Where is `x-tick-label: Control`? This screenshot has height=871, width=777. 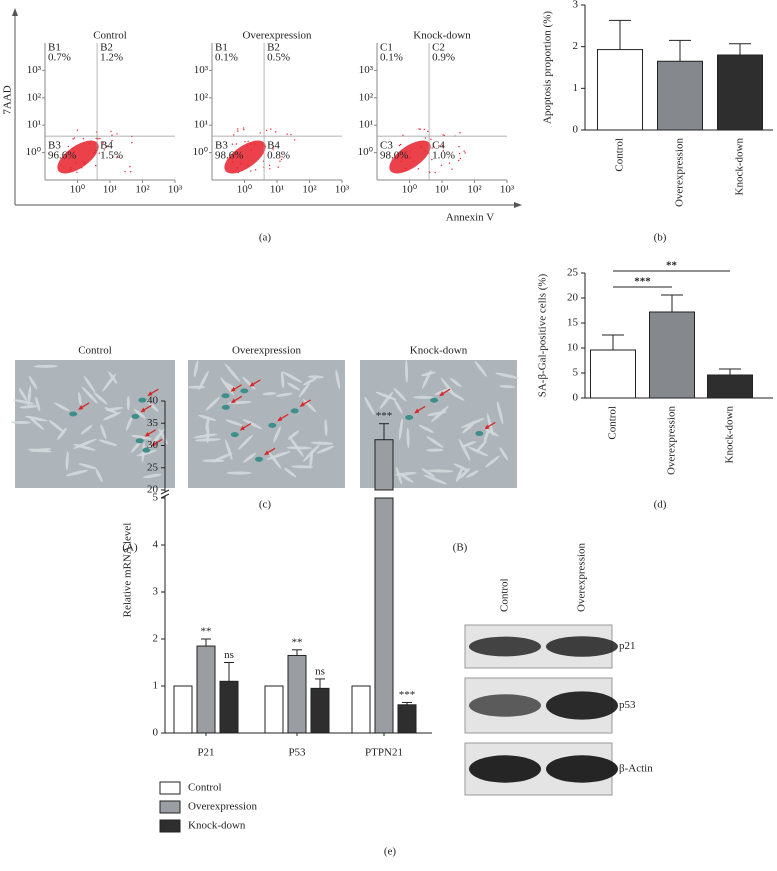 x-tick-label: Control is located at coordinates (620, 155).